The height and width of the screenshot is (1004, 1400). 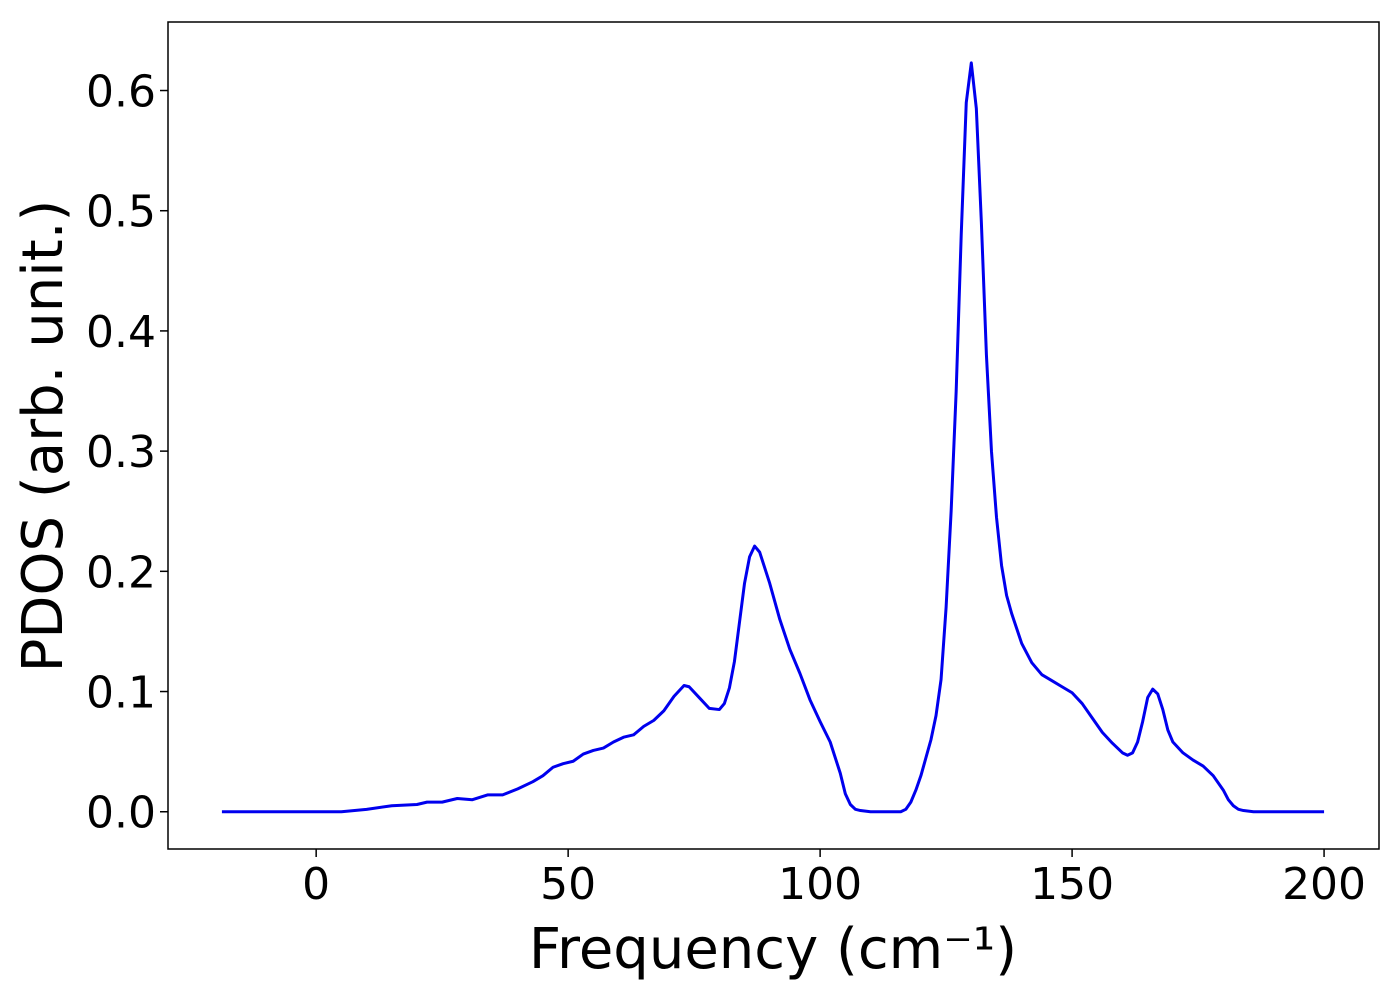 I want to click on x-tick-label: 100, so click(x=820, y=884).